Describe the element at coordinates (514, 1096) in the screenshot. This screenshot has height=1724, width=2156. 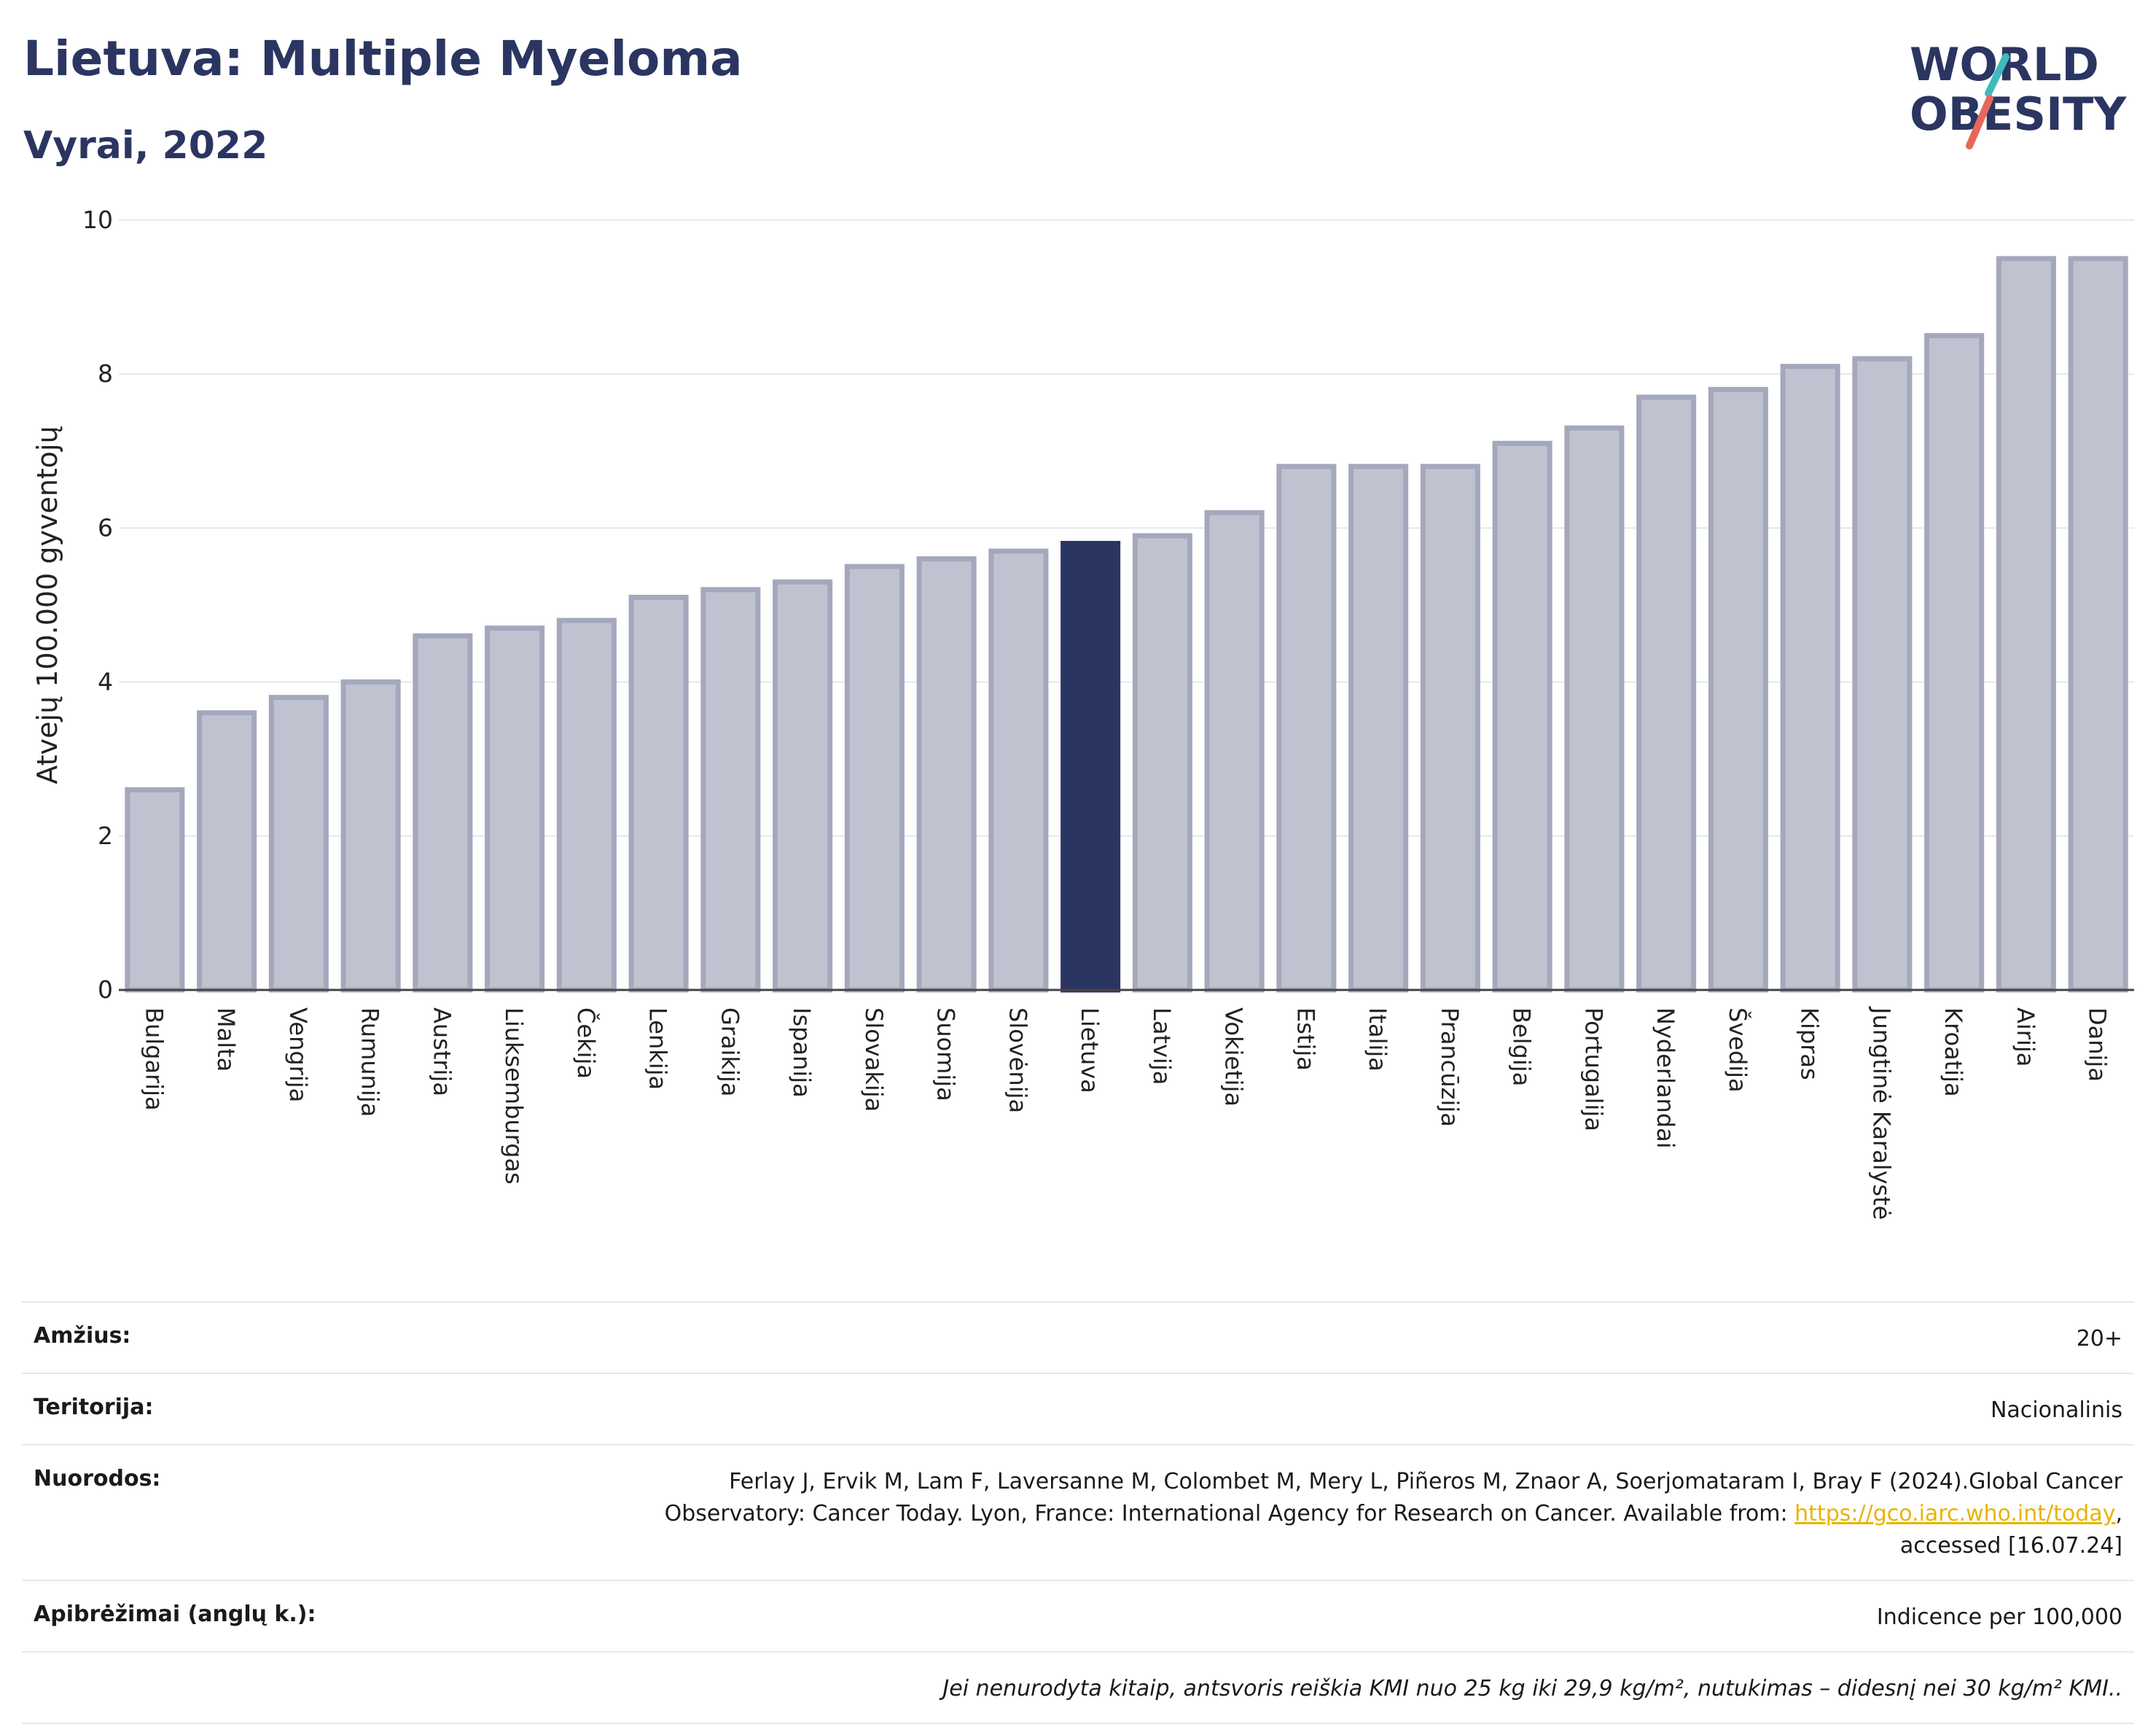
I see `x-tick-label: Liuksemburgas` at that location.